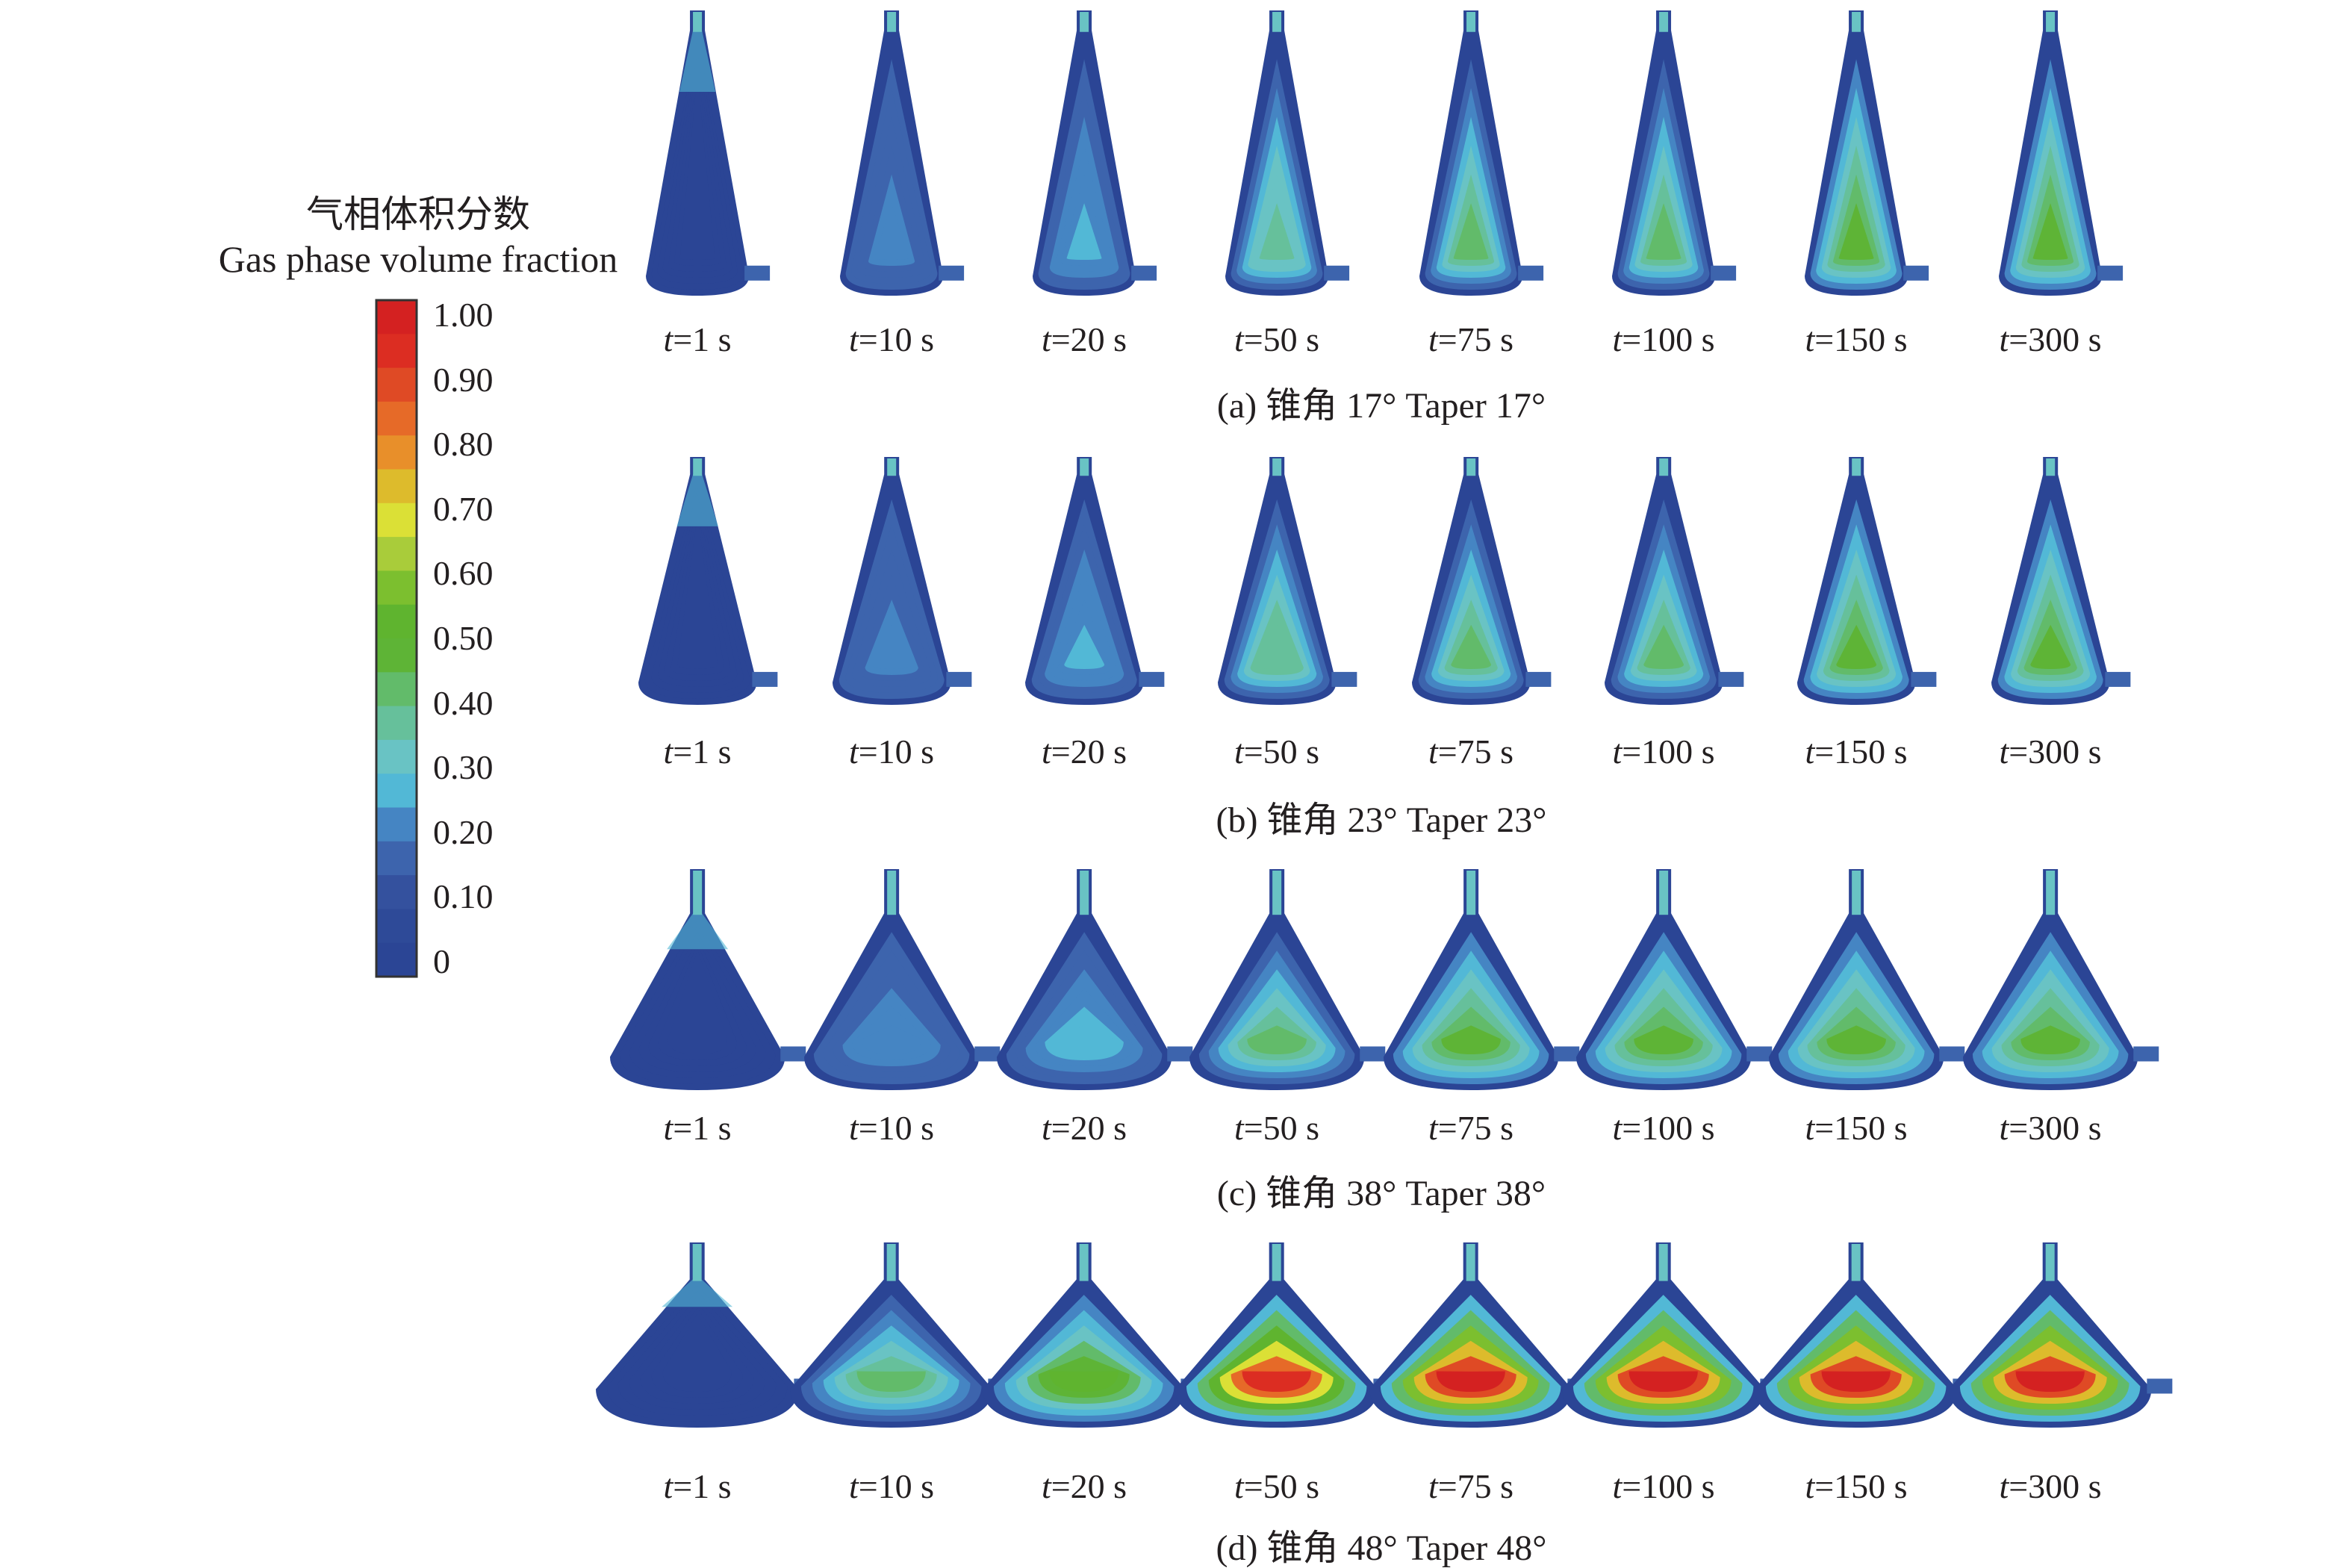 This screenshot has width=2352, height=1568. What do you see at coordinates (463, 702) in the screenshot?
I see `colorbar-tick-label: 0.40` at bounding box center [463, 702].